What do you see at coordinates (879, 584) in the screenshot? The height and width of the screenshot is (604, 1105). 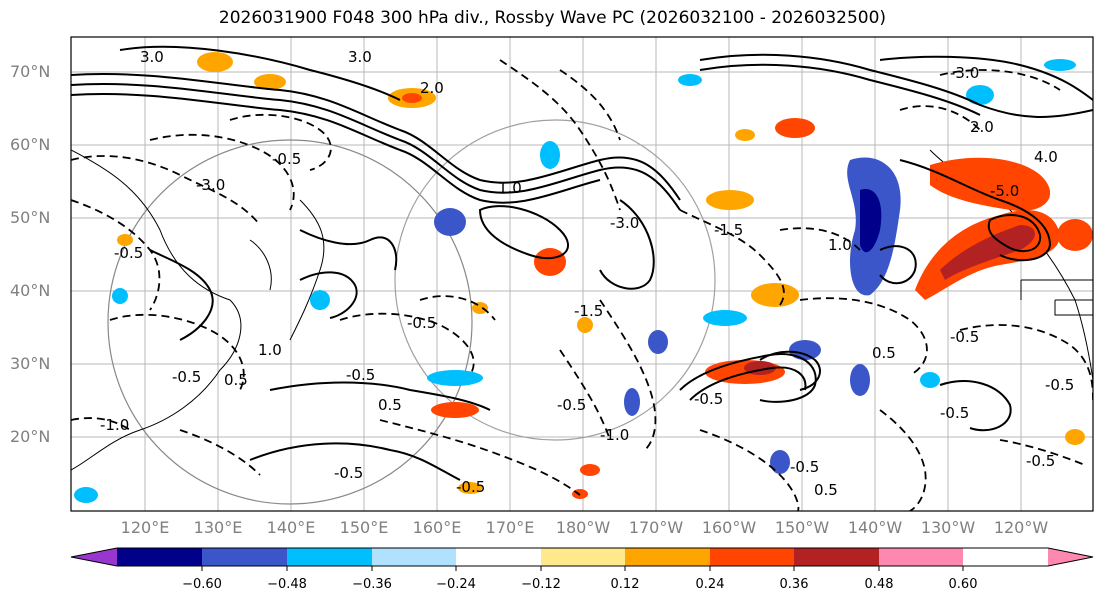 I see `colorbar-tick-label: 0.48` at bounding box center [879, 584].